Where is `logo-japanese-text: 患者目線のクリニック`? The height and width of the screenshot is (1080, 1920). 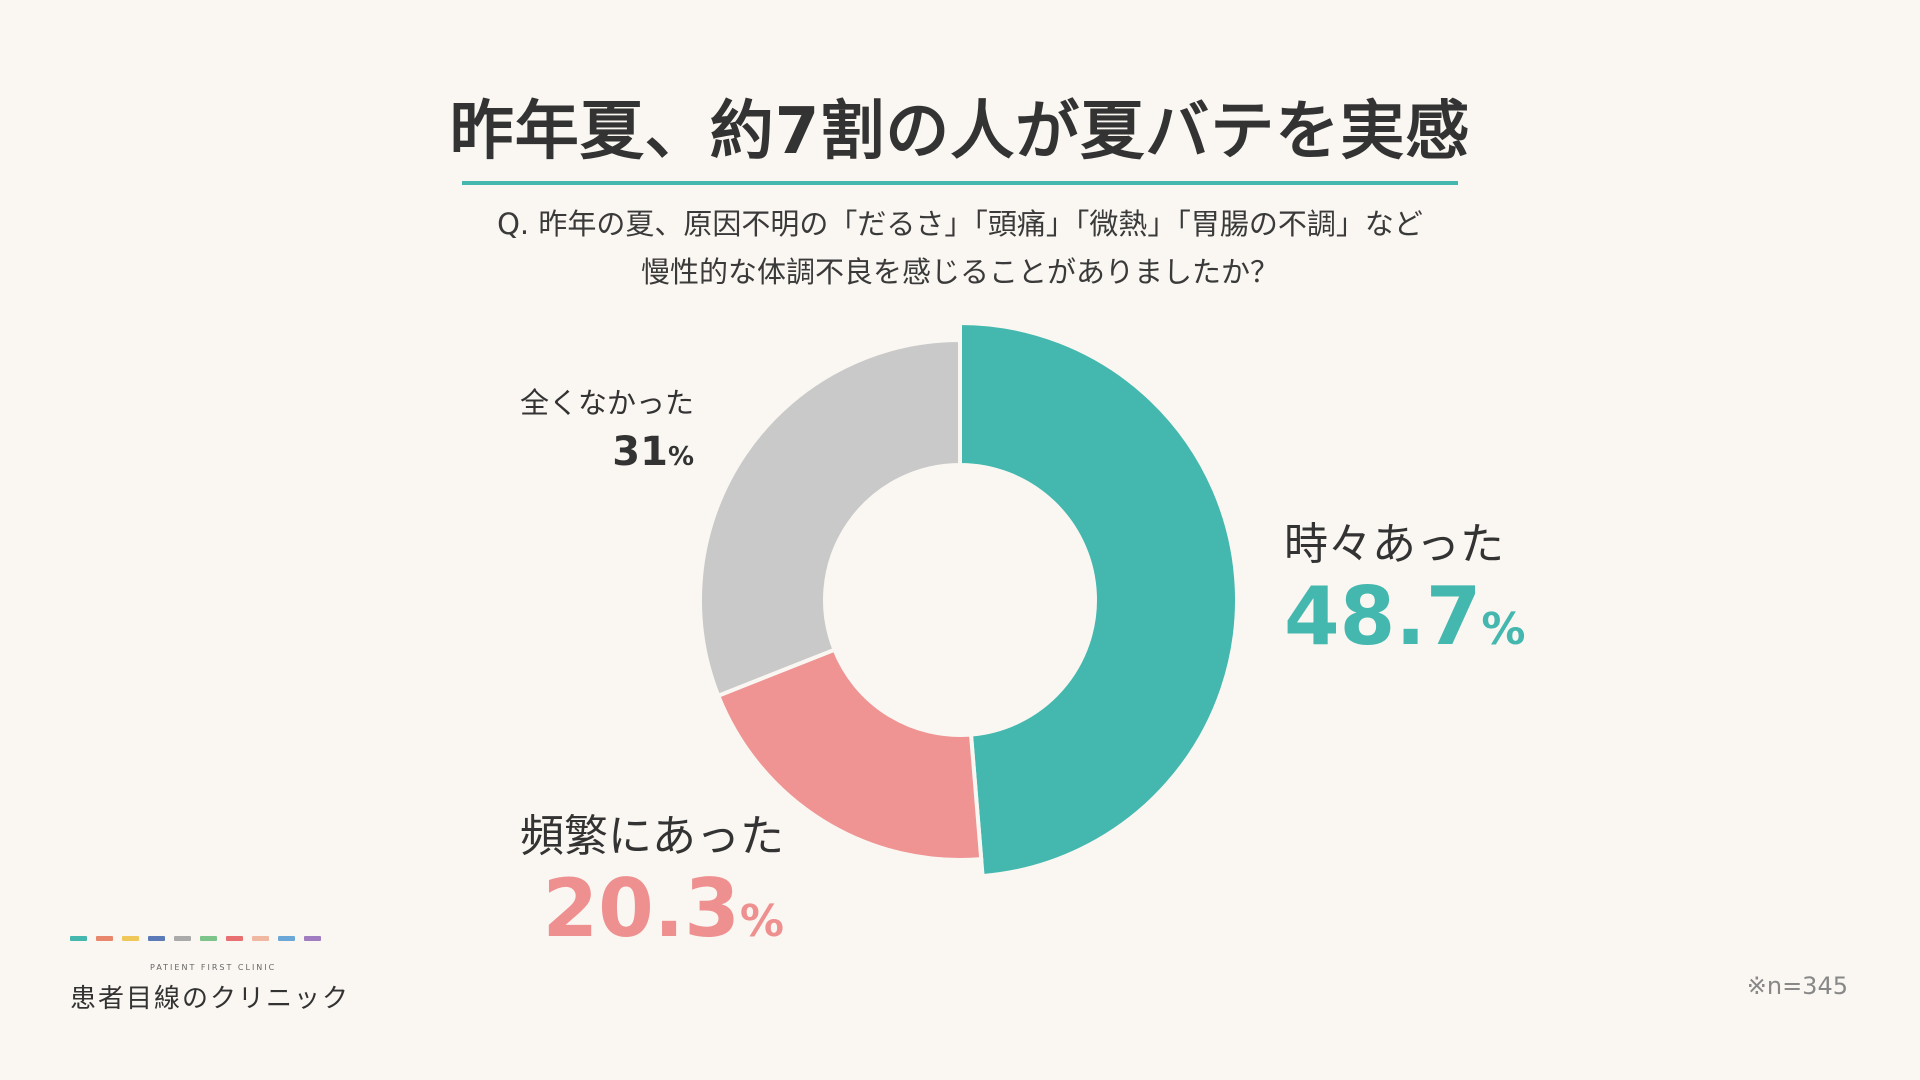
logo-japanese-text: 患者目線のクリニック is located at coordinates (210, 999).